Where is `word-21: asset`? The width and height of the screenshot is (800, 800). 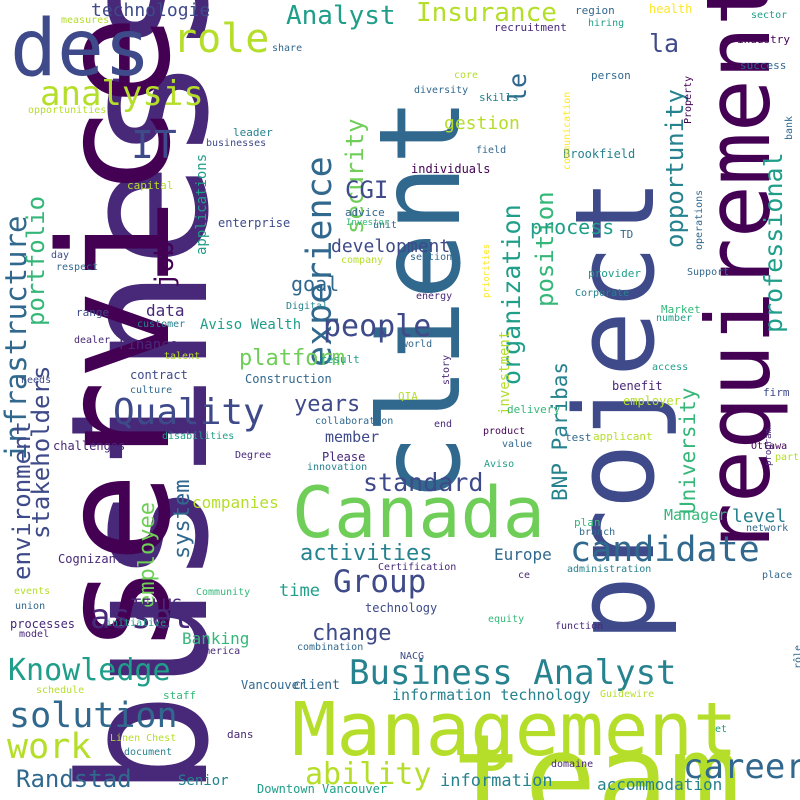 word-21: asset is located at coordinates (141, 617).